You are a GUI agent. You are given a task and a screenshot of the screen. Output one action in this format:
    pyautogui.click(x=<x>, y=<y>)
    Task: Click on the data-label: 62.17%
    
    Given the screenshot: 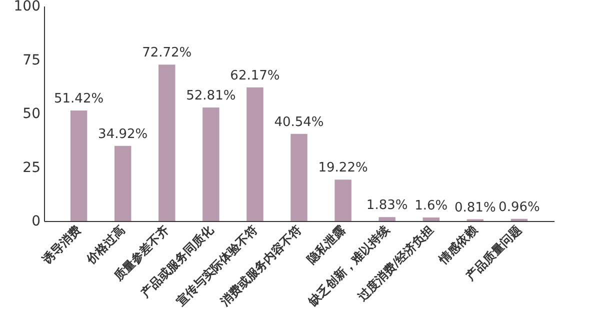 What is the action you would take?
    pyautogui.click(x=255, y=76)
    